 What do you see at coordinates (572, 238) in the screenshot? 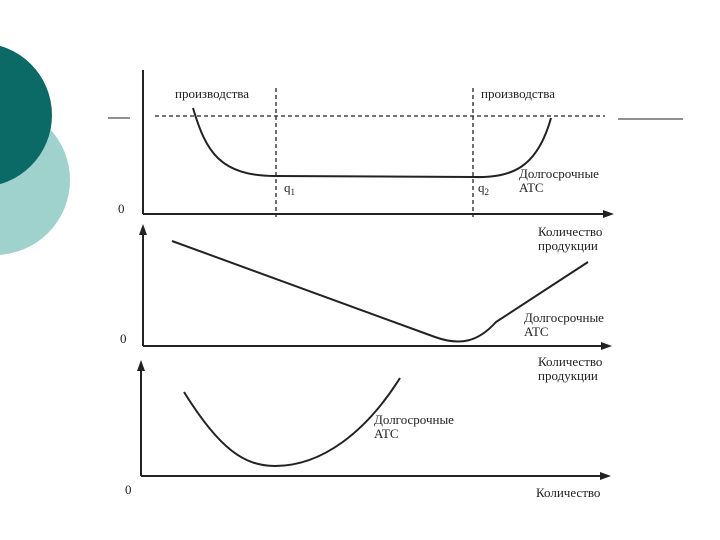
I see `panel-1-x-axis-label: Количество продукции` at bounding box center [572, 238].